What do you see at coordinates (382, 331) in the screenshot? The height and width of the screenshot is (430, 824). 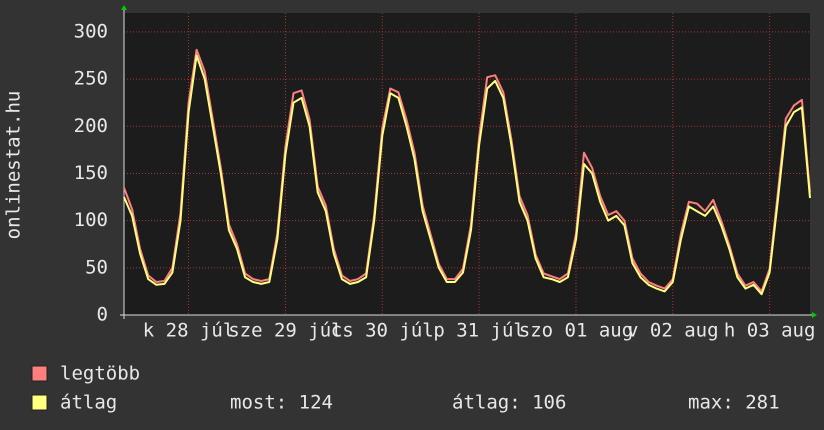 I see `x-tick-label: cs 30 júl` at bounding box center [382, 331].